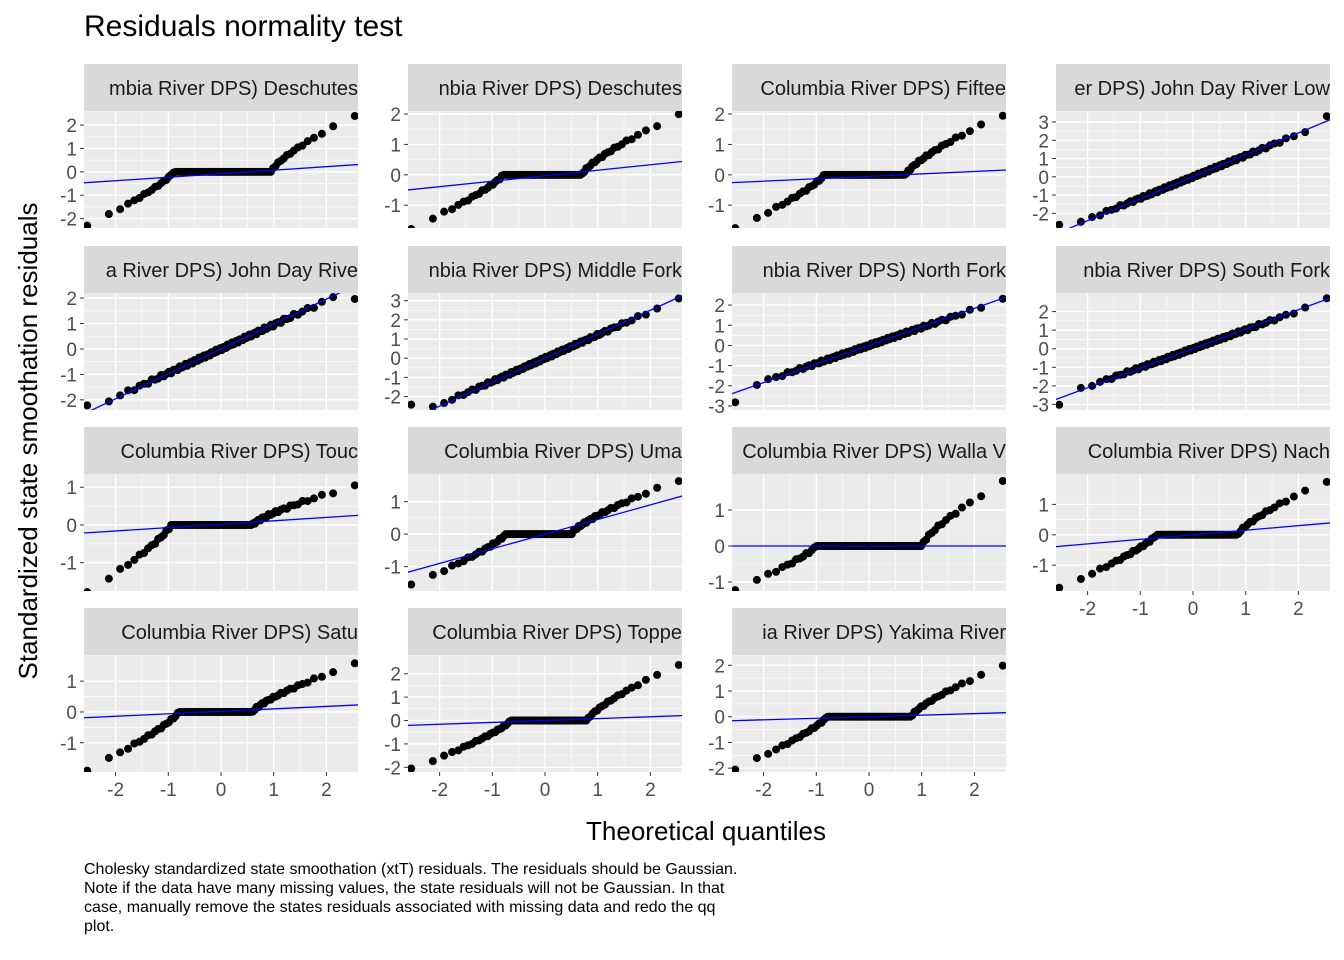  What do you see at coordinates (209, 147) in the screenshot?
I see `facet-panel: mbia River DPS) Deschutes -2 -10 12` at bounding box center [209, 147].